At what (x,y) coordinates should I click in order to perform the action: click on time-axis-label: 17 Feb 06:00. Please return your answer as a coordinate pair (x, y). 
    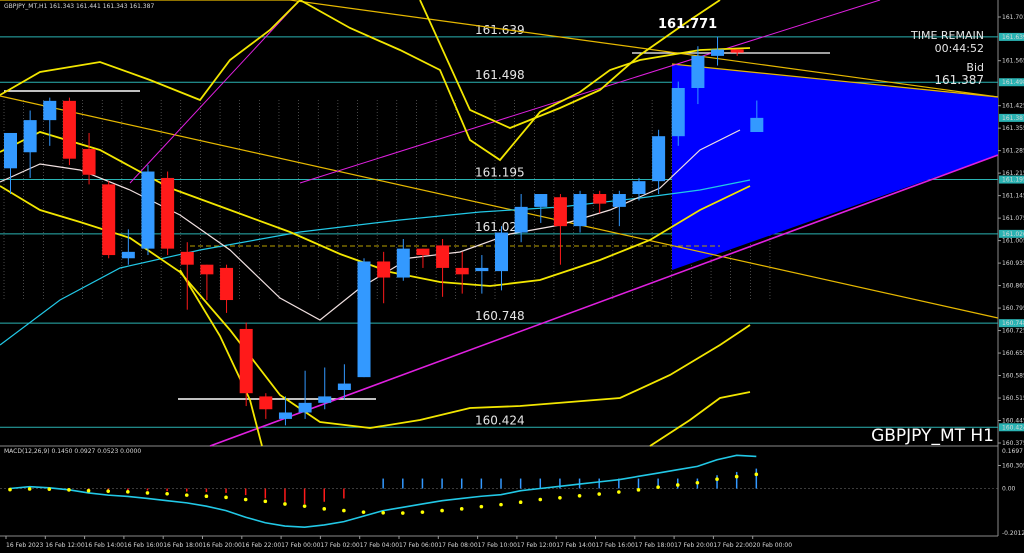
    Looking at the image, I should click on (419, 545).